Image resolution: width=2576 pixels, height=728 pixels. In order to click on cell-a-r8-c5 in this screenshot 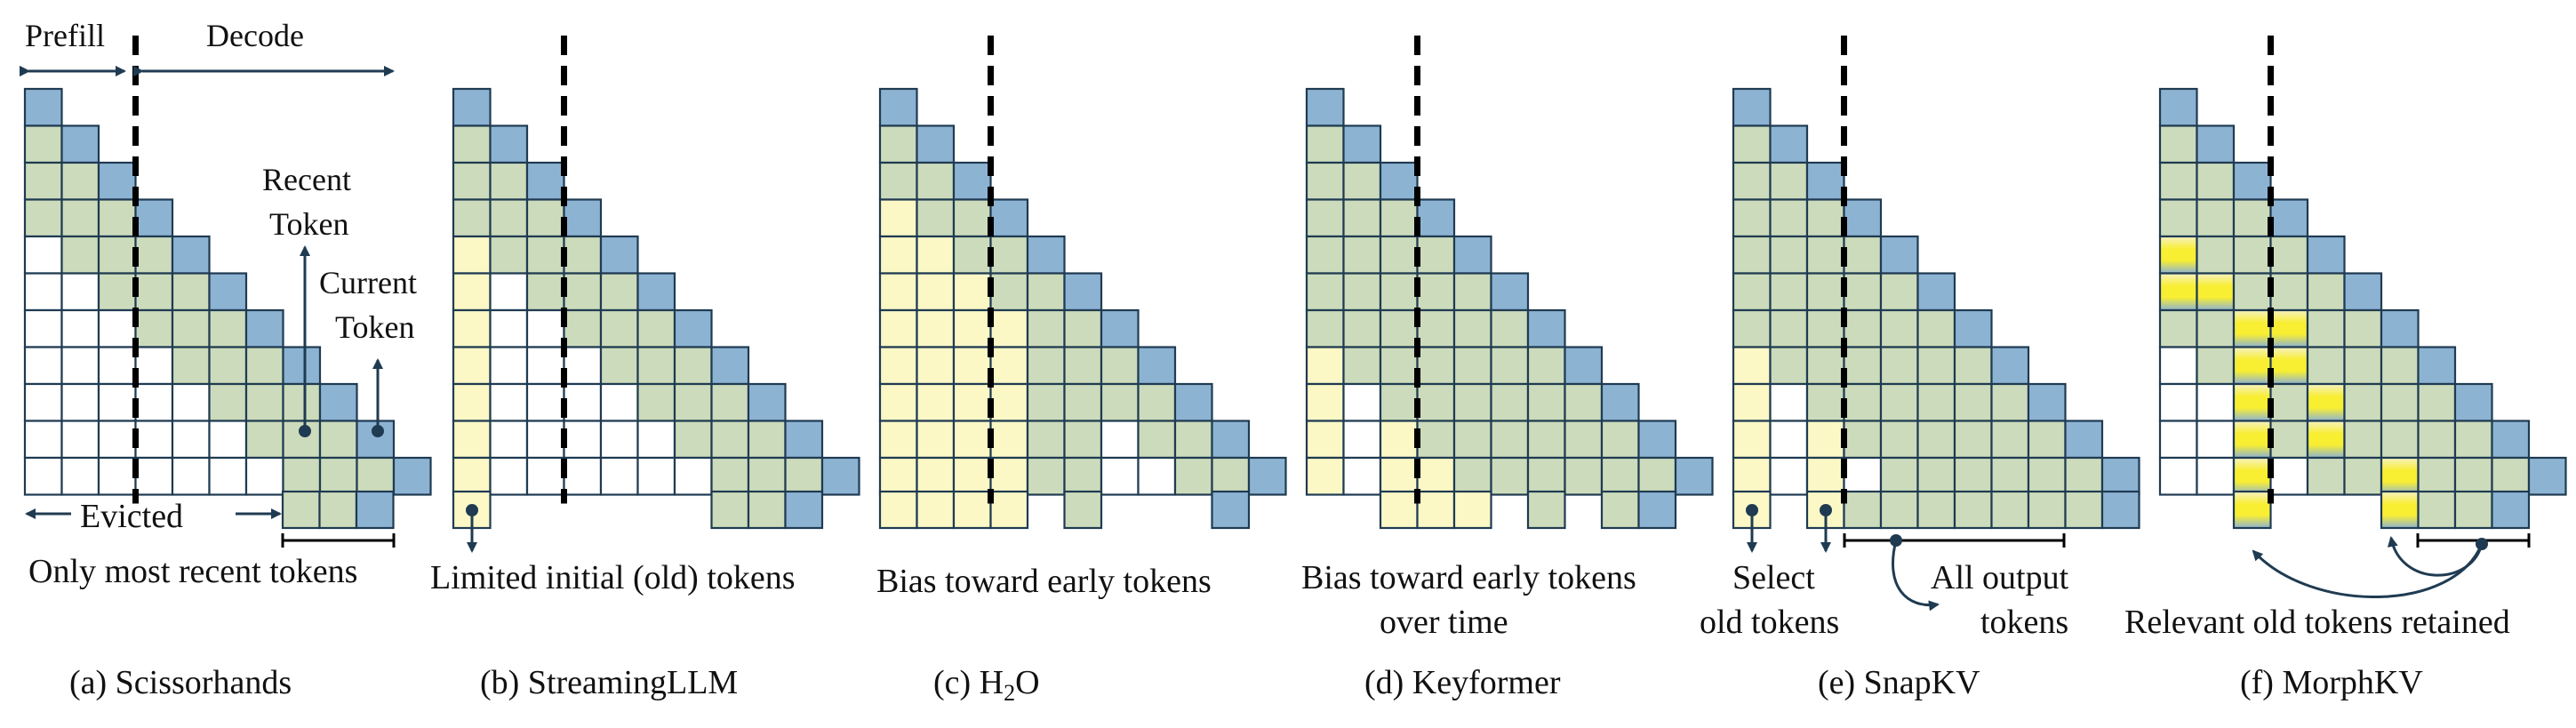, I will do `click(228, 402)`.